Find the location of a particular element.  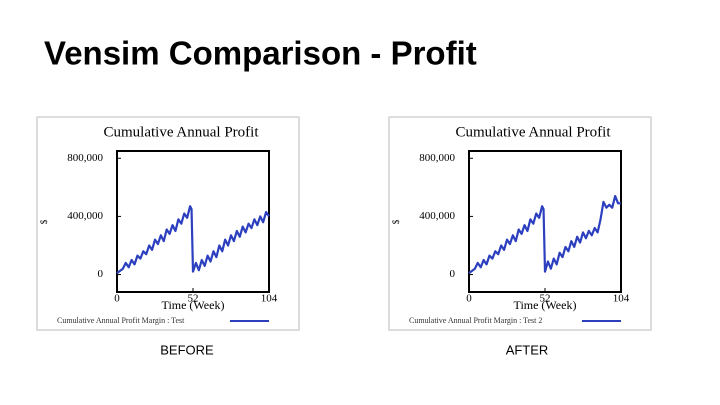

slide-title: Vensim Comparison - Profit is located at coordinates (260, 53).